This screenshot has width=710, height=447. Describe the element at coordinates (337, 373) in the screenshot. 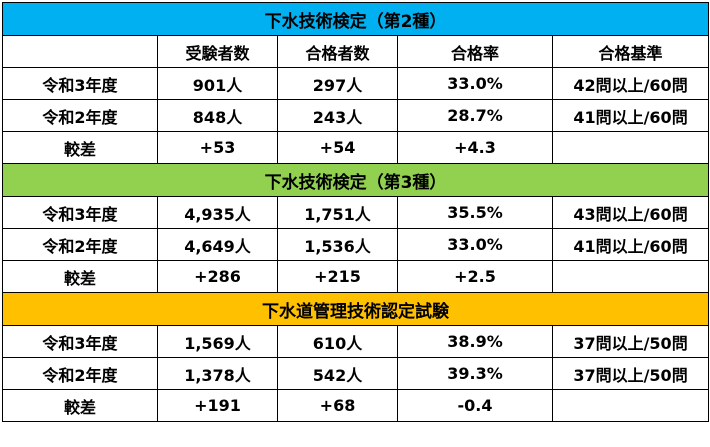

I see `passers-cell: 542人` at that location.